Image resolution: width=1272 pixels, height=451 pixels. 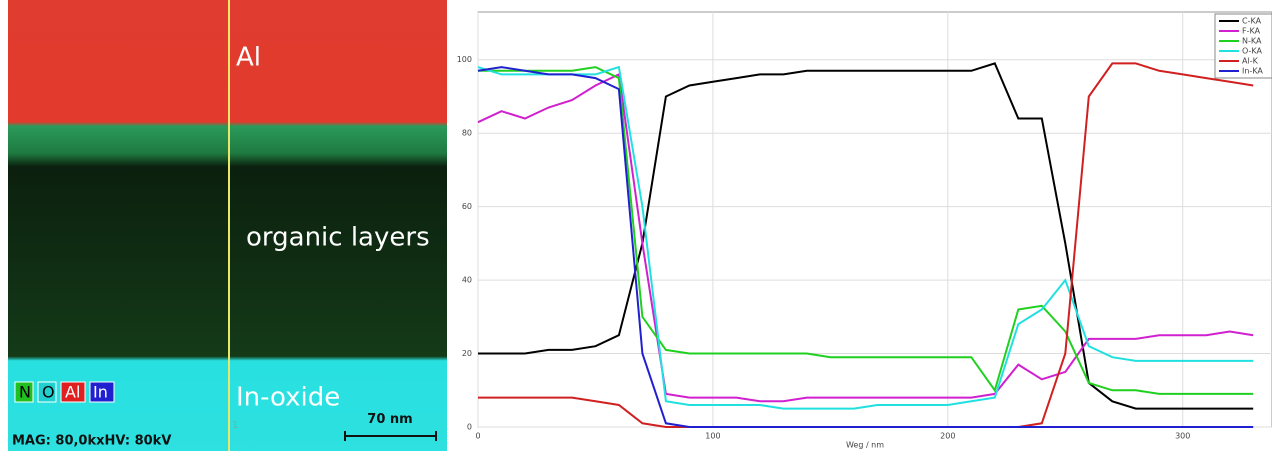 I want to click on y-tick-label: 60, so click(x=467, y=206).